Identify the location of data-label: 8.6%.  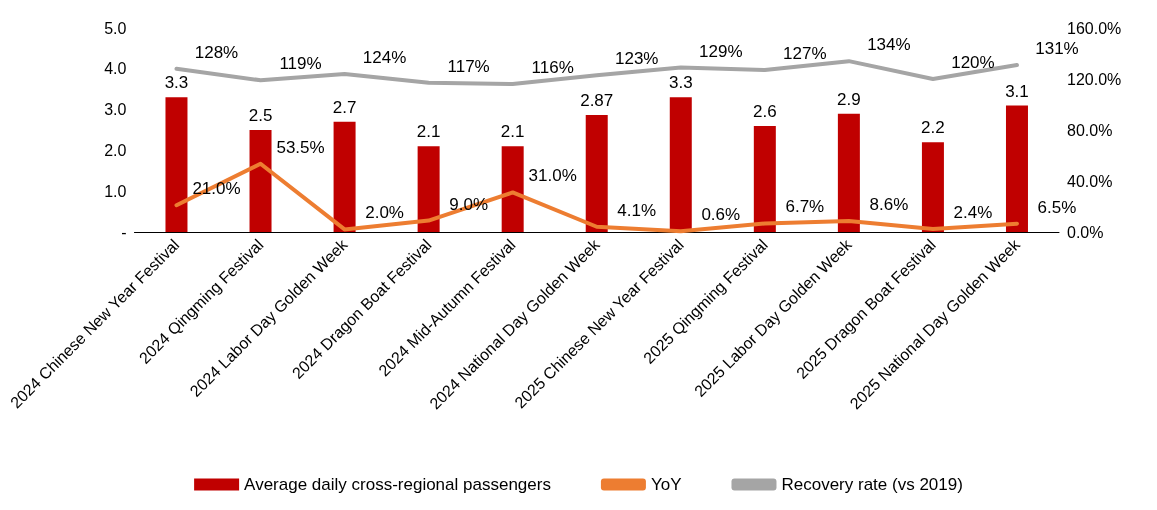
(889, 205).